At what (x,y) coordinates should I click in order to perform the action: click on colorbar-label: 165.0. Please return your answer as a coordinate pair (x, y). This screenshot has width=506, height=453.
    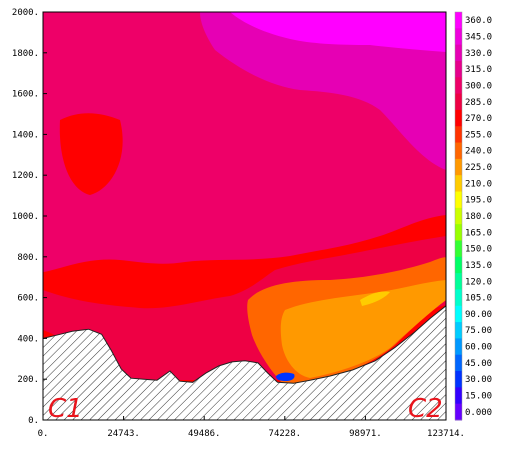
    Looking at the image, I should click on (478, 233).